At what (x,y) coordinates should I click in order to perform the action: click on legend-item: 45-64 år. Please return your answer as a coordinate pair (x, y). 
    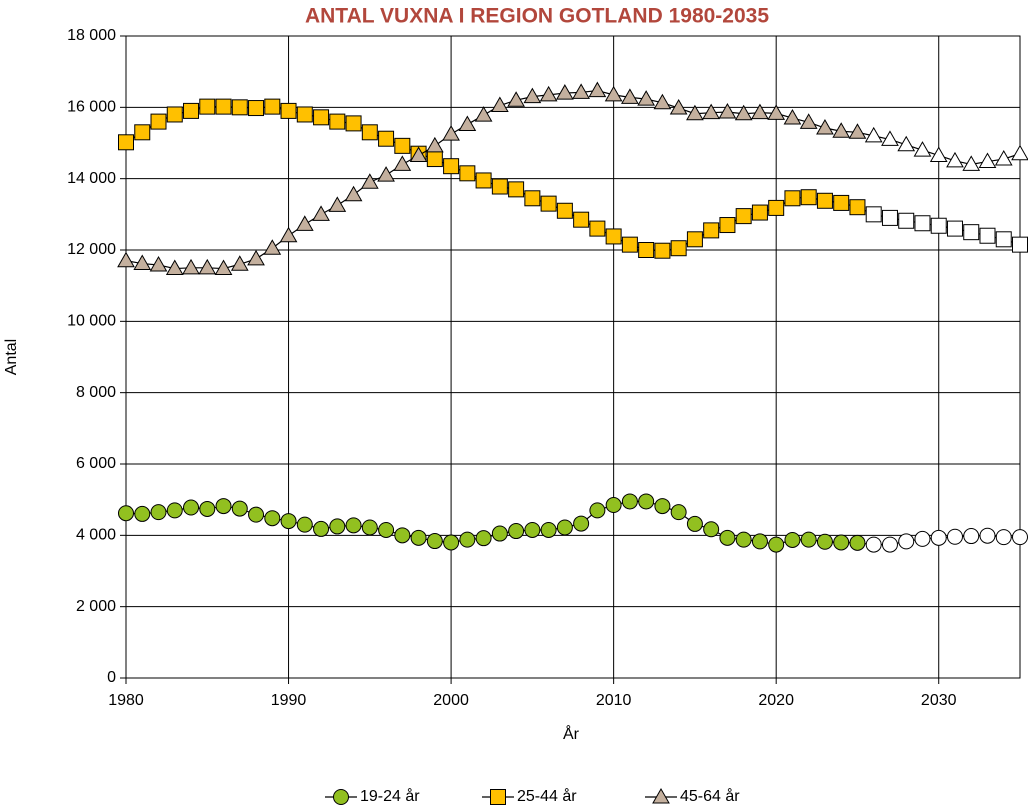
    Looking at the image, I should click on (692, 796).